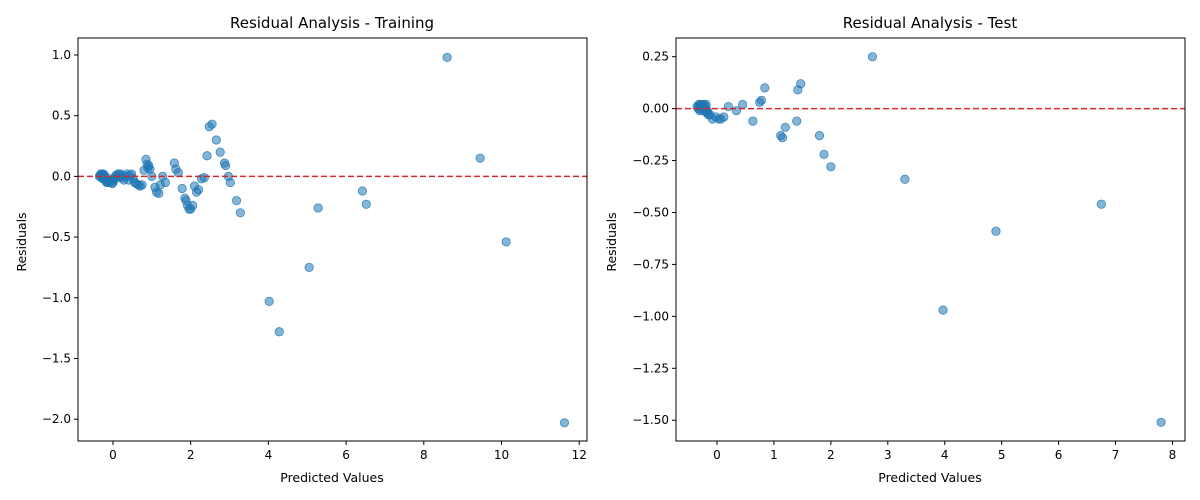 This screenshot has width=1200, height=500. Describe the element at coordinates (930, 23) in the screenshot. I see `chart-title: Residual Analysis - Test` at that location.